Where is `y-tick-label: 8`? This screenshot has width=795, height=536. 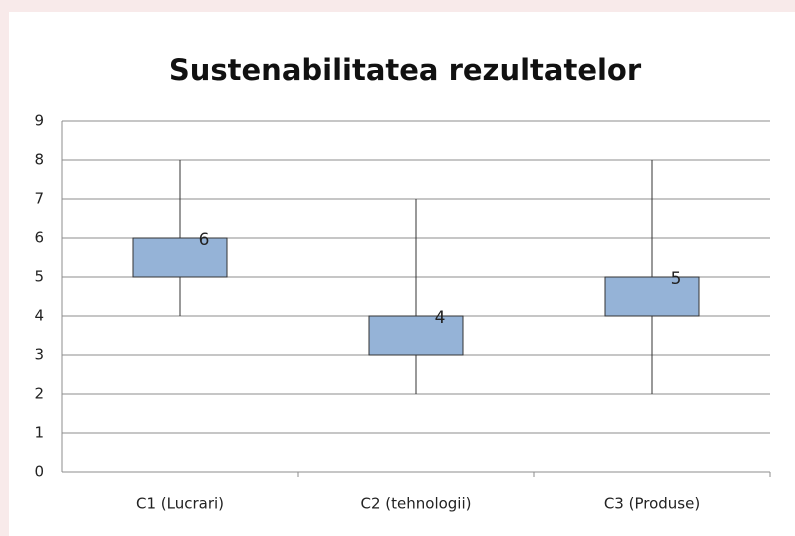
y-tick-label: 8 is located at coordinates (39, 160).